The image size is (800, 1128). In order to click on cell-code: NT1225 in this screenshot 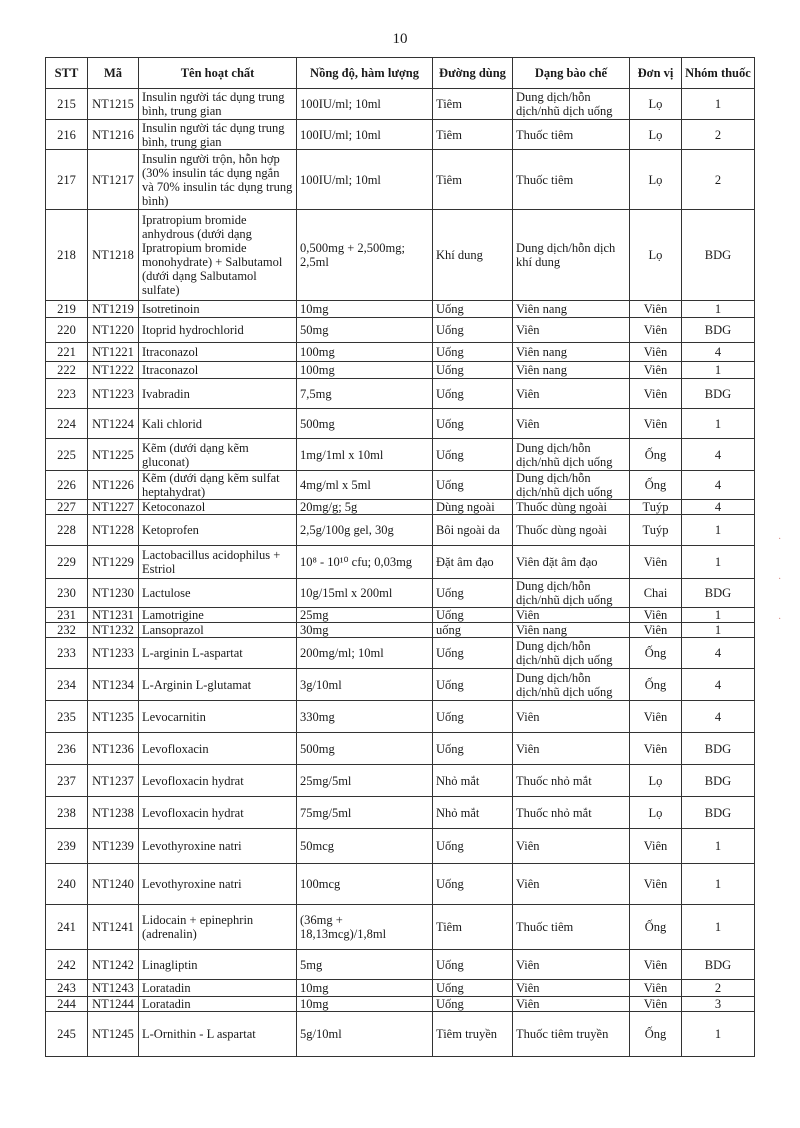, I will do `click(113, 454)`.